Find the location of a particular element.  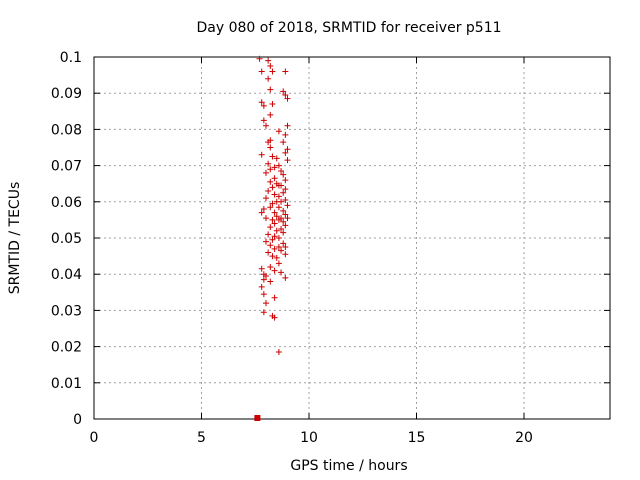

y-tick-label: 0.05 is located at coordinates (66, 239).